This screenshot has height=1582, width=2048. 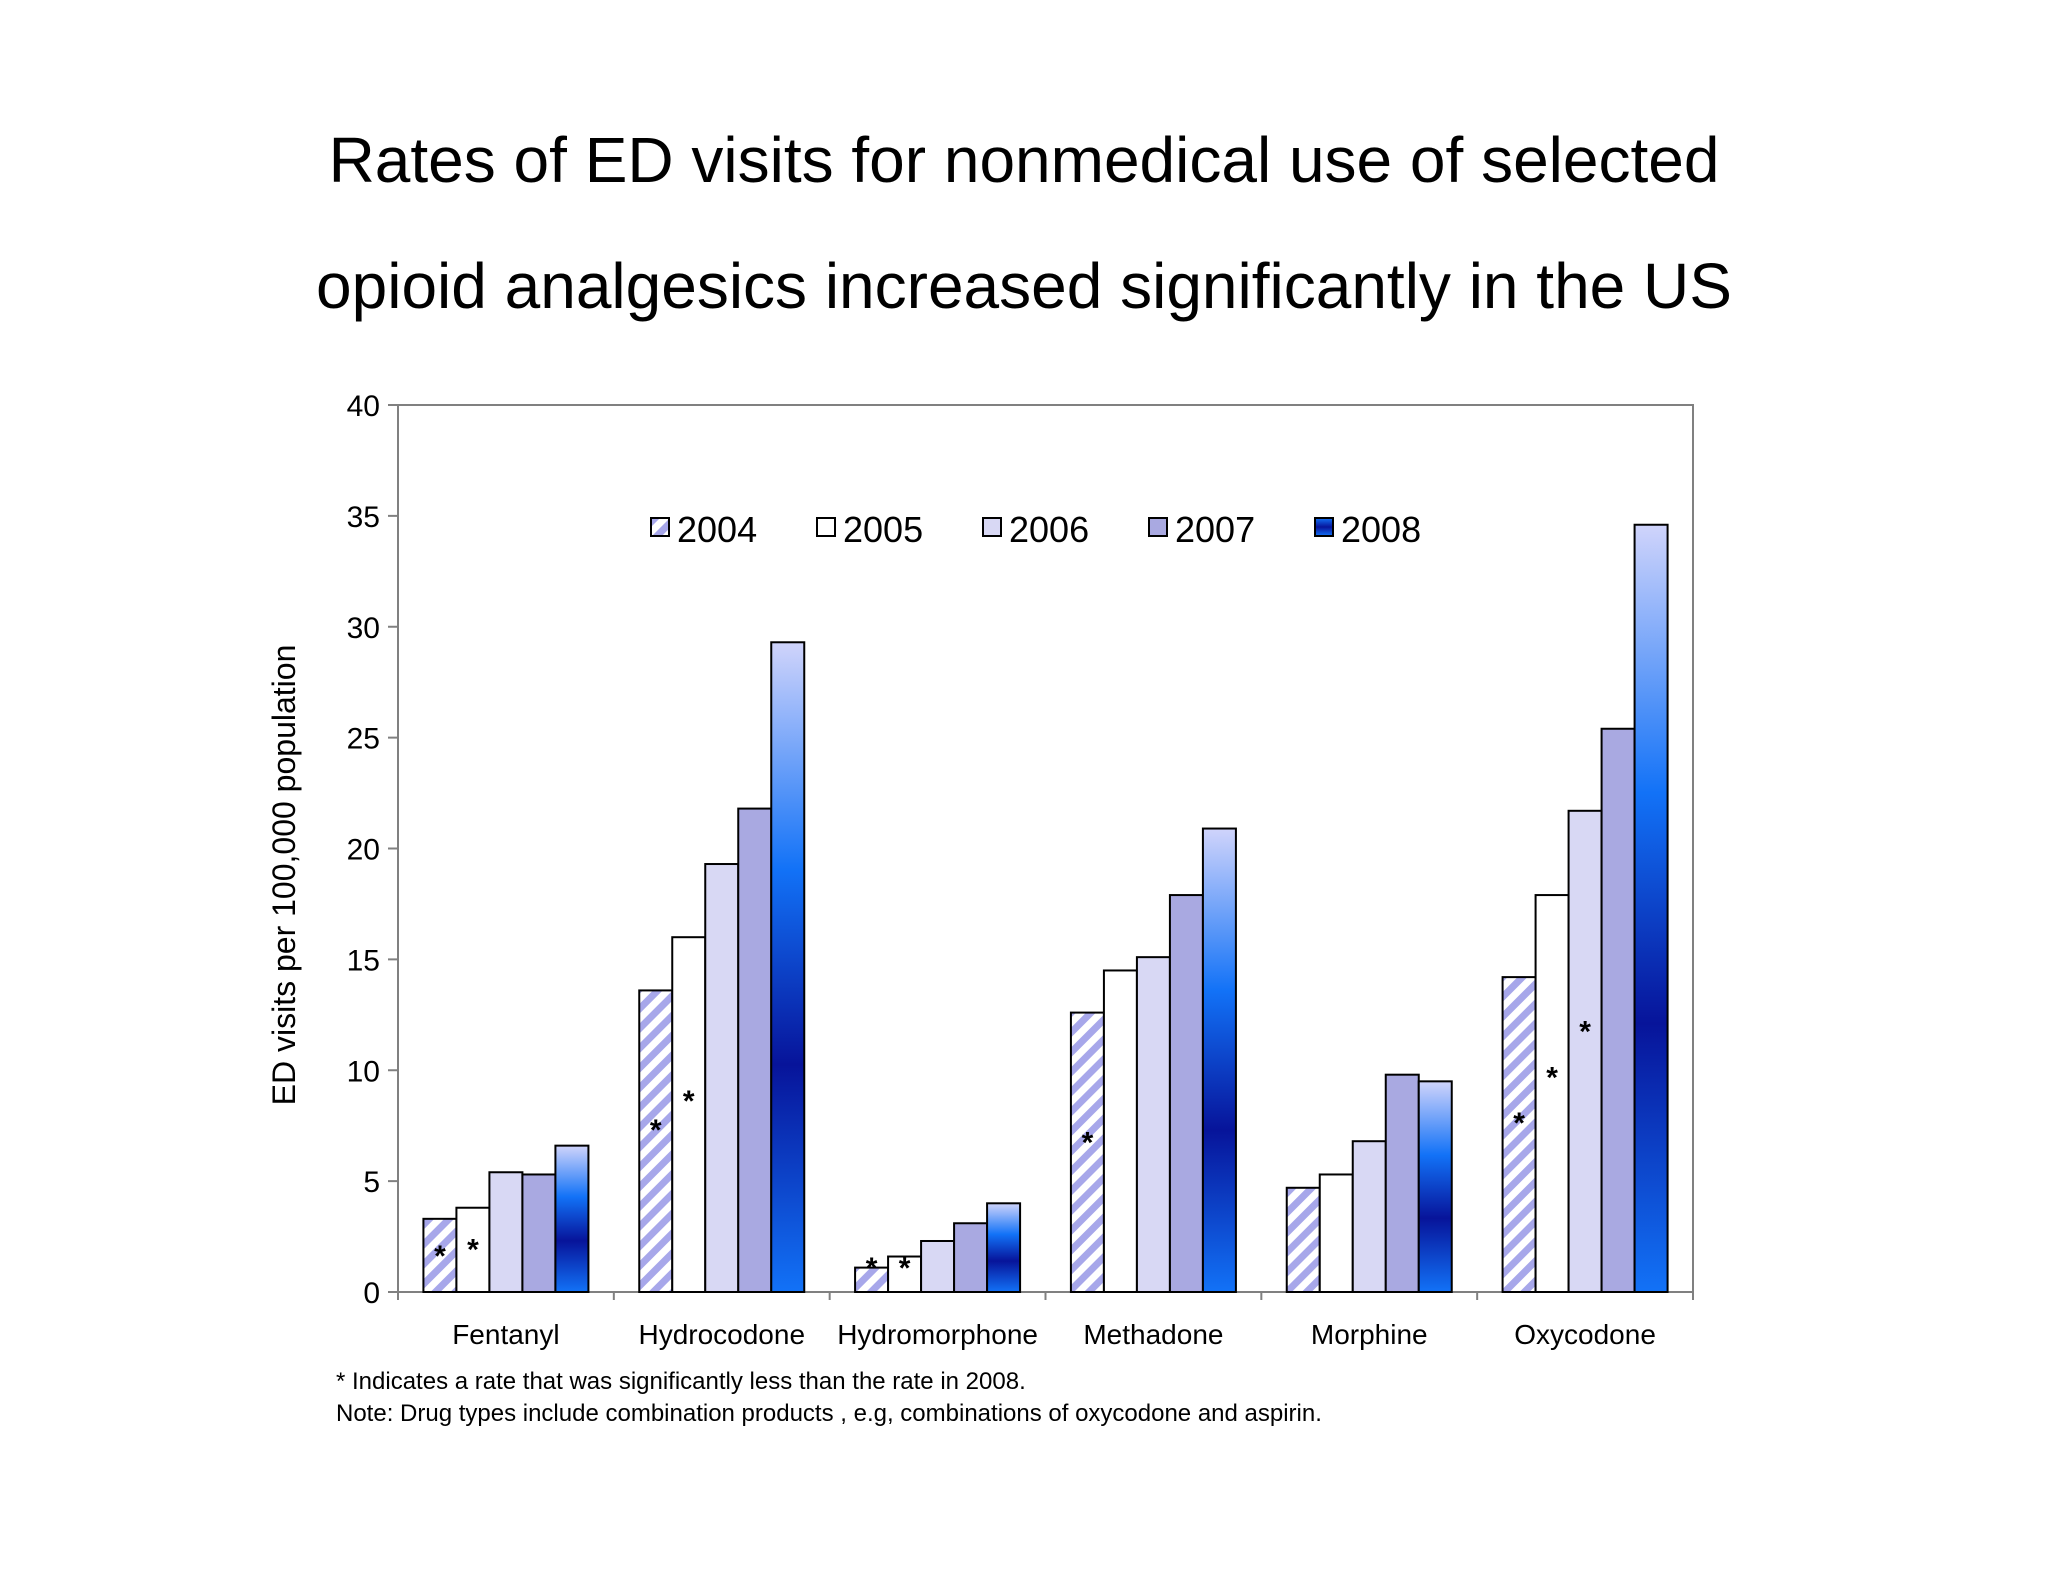 I want to click on x-tick-label: Methadone, so click(x=1153, y=1334).